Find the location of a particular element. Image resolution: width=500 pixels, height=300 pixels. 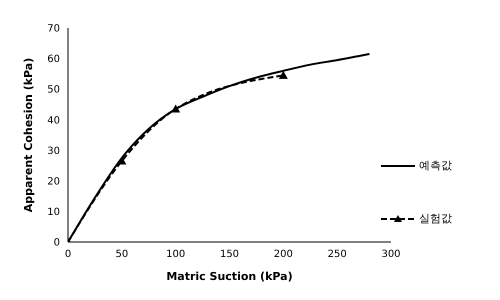

legend-label: 예측값 is located at coordinates (435, 166).